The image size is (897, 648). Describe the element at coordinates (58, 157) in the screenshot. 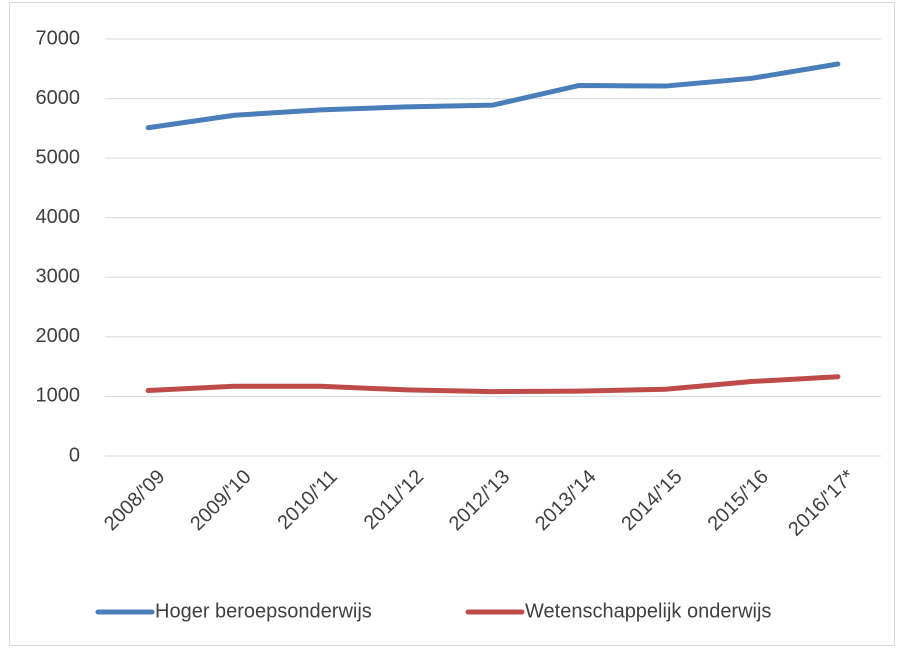

I see `y-tick-label: 5000` at that location.